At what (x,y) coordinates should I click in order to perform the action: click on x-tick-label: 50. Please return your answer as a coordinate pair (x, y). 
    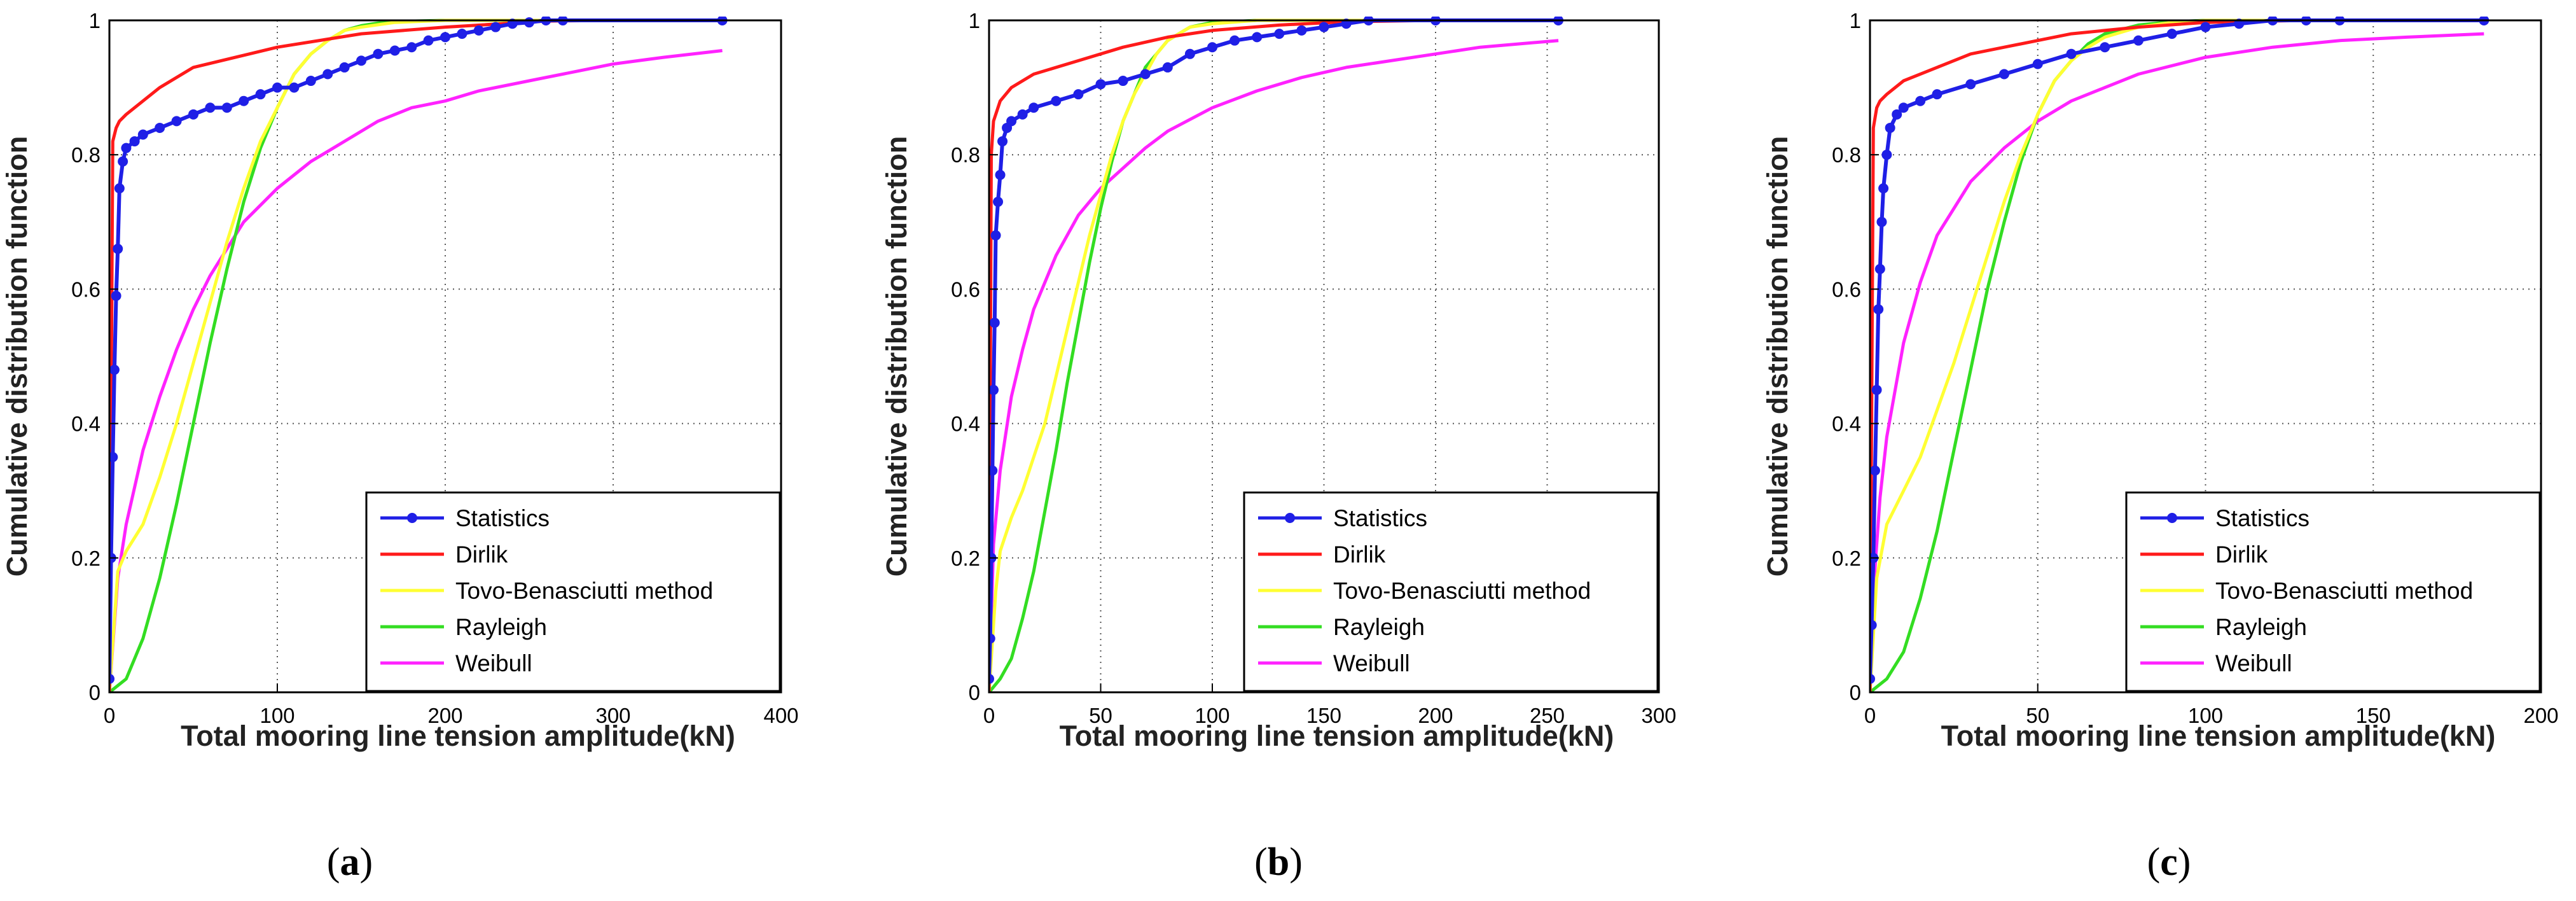
    Looking at the image, I should click on (2037, 715).